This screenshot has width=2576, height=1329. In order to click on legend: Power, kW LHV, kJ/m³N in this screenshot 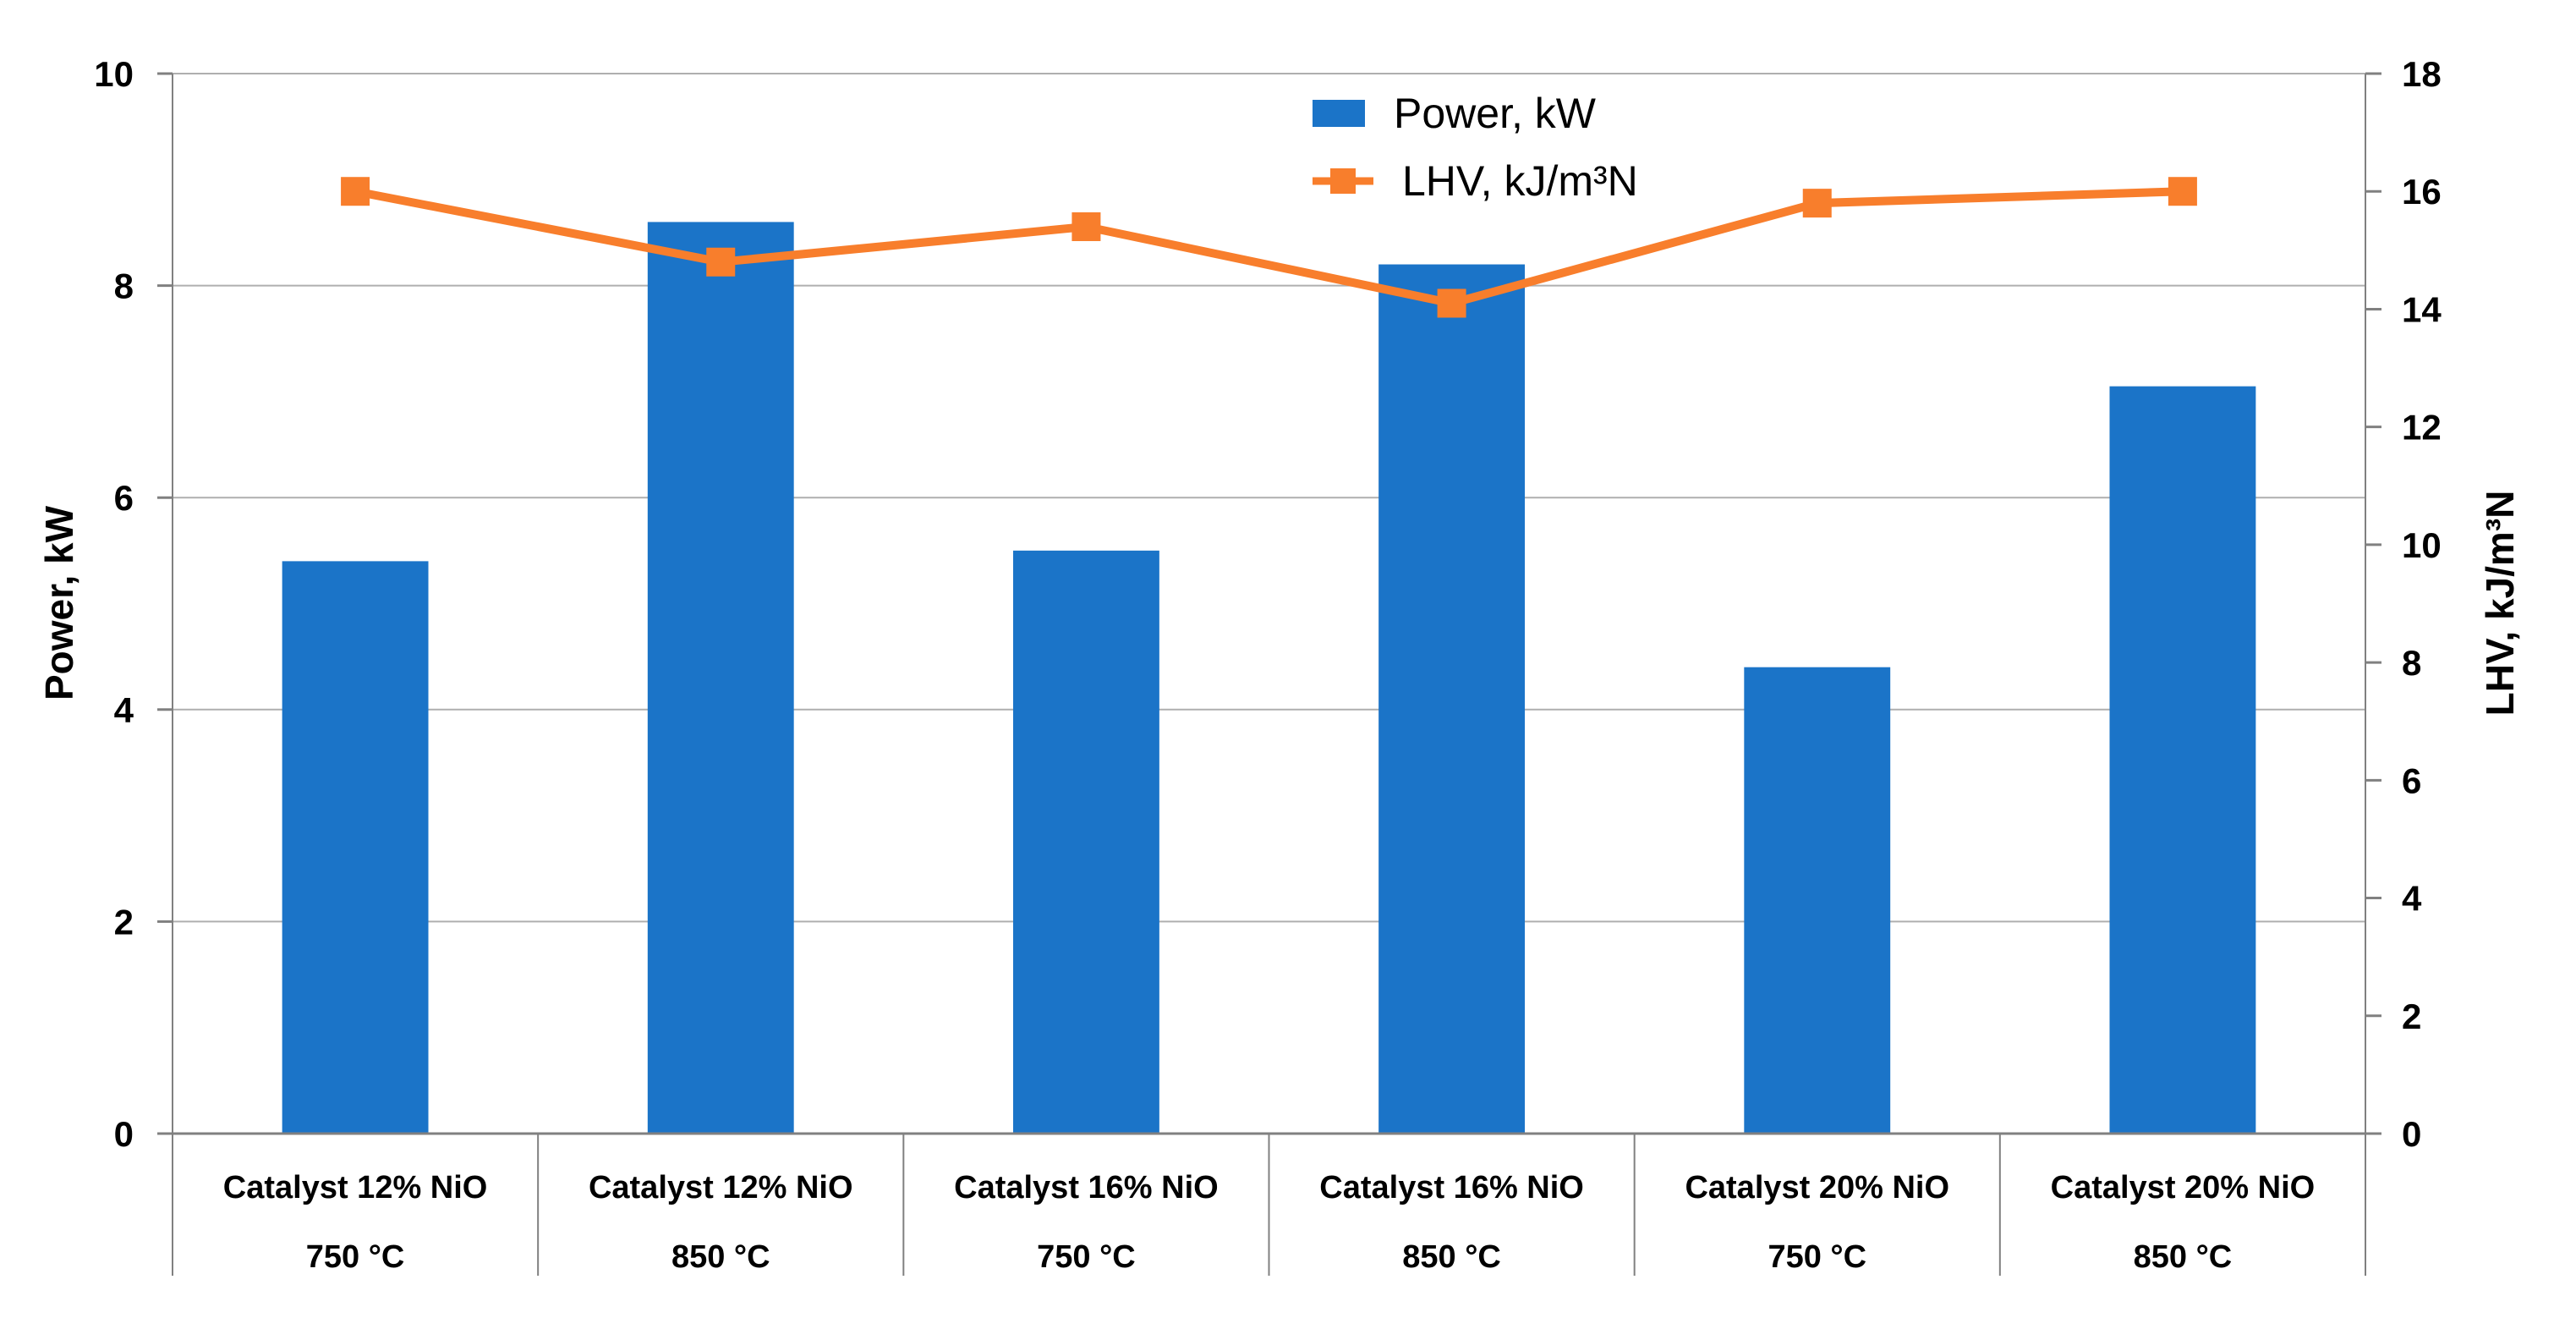, I will do `click(1475, 147)`.